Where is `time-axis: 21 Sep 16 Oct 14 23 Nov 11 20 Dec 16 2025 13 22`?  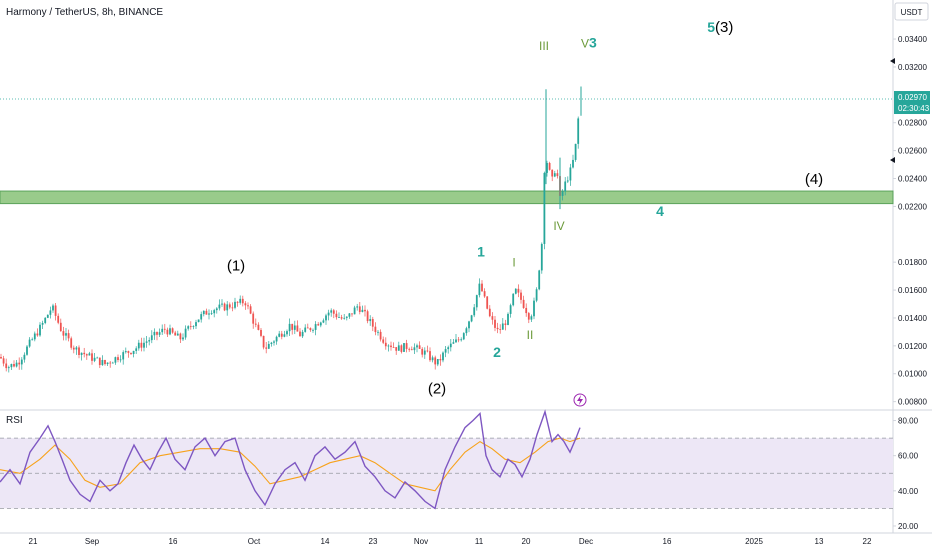
time-axis: 21 Sep 16 Oct 14 23 Nov 11 20 Dec 16 2025 13 22 is located at coordinates (450, 541).